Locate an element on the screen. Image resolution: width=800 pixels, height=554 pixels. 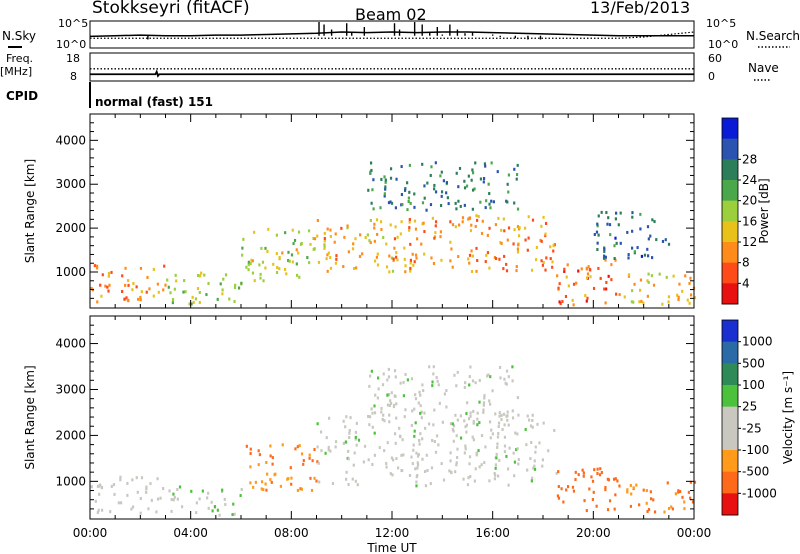
velocity-colorbar-segment is located at coordinates (730, 439).